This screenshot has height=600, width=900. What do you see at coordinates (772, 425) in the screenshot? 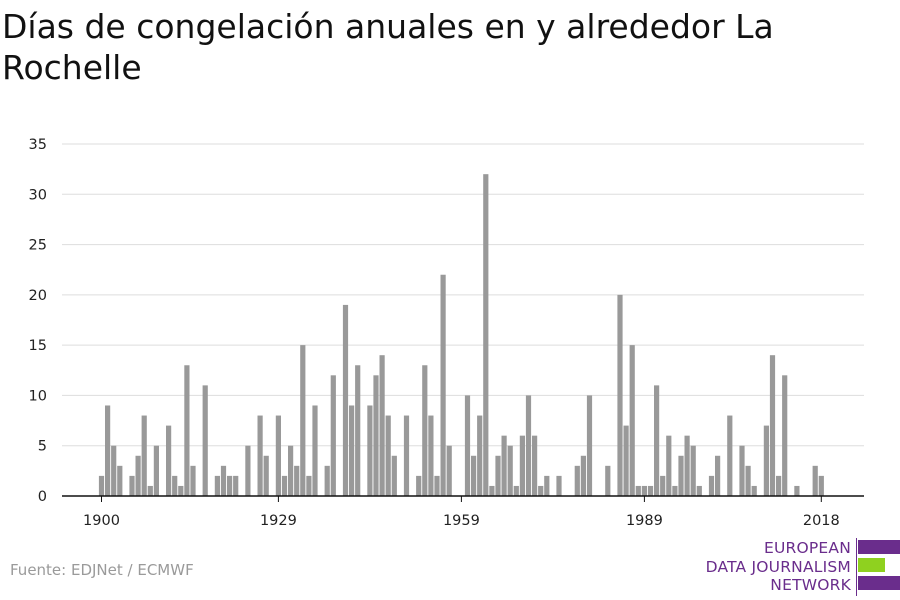
I see `bar-2010` at bounding box center [772, 425].